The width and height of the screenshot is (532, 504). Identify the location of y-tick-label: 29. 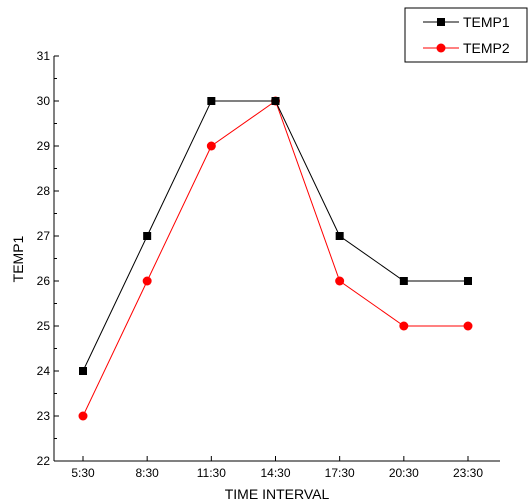
(44, 146).